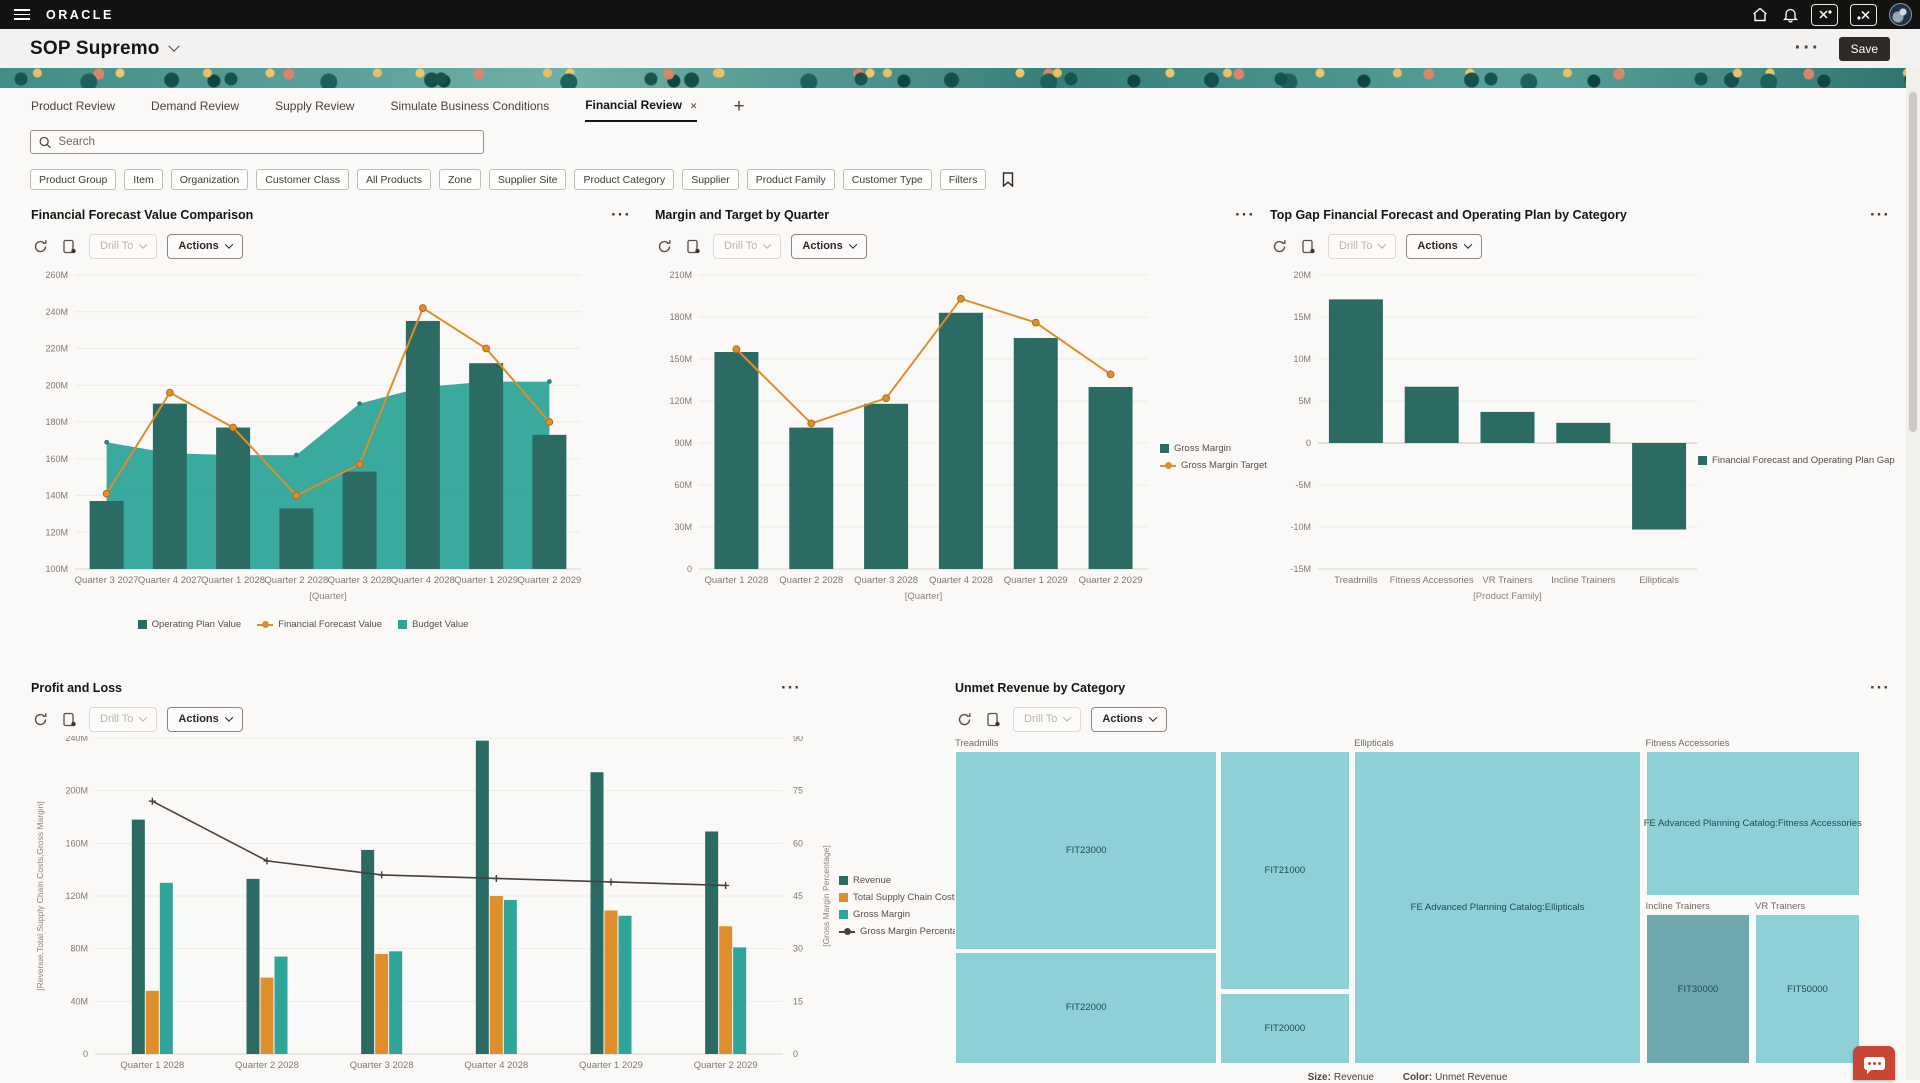 This screenshot has width=1920, height=1083. I want to click on user-avatar, so click(1900, 14).